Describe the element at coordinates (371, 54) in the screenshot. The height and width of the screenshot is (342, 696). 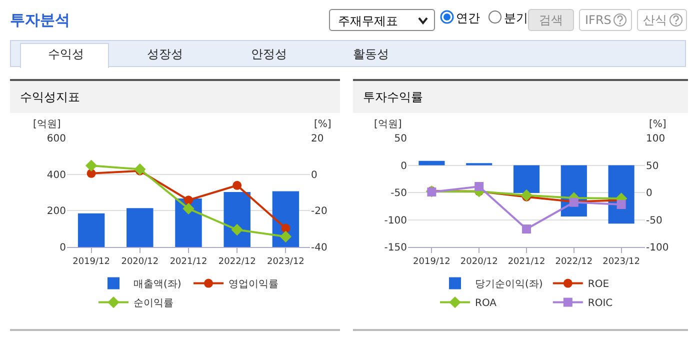
I see `text: 활동성` at that location.